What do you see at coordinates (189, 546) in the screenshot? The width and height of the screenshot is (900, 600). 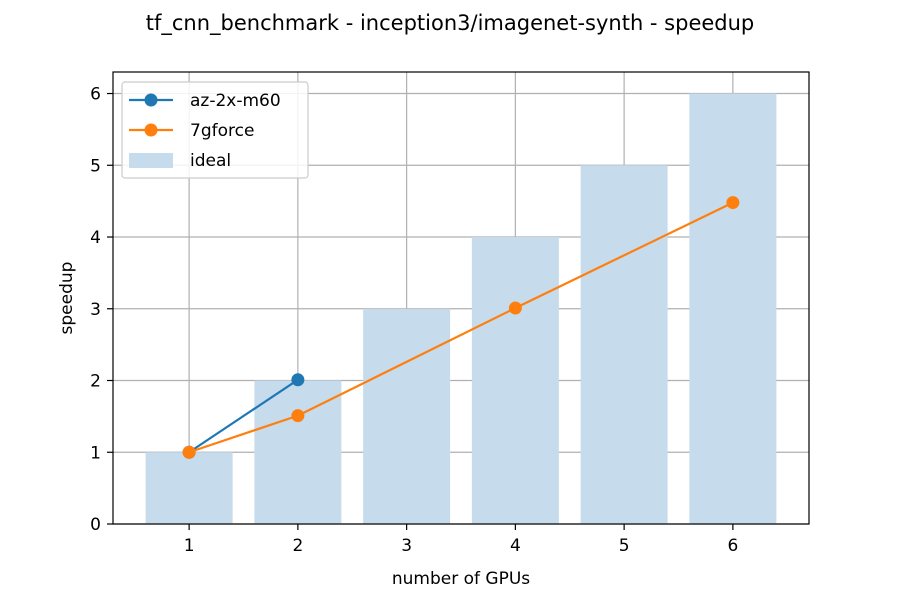 I see `x-tick-label: 1` at bounding box center [189, 546].